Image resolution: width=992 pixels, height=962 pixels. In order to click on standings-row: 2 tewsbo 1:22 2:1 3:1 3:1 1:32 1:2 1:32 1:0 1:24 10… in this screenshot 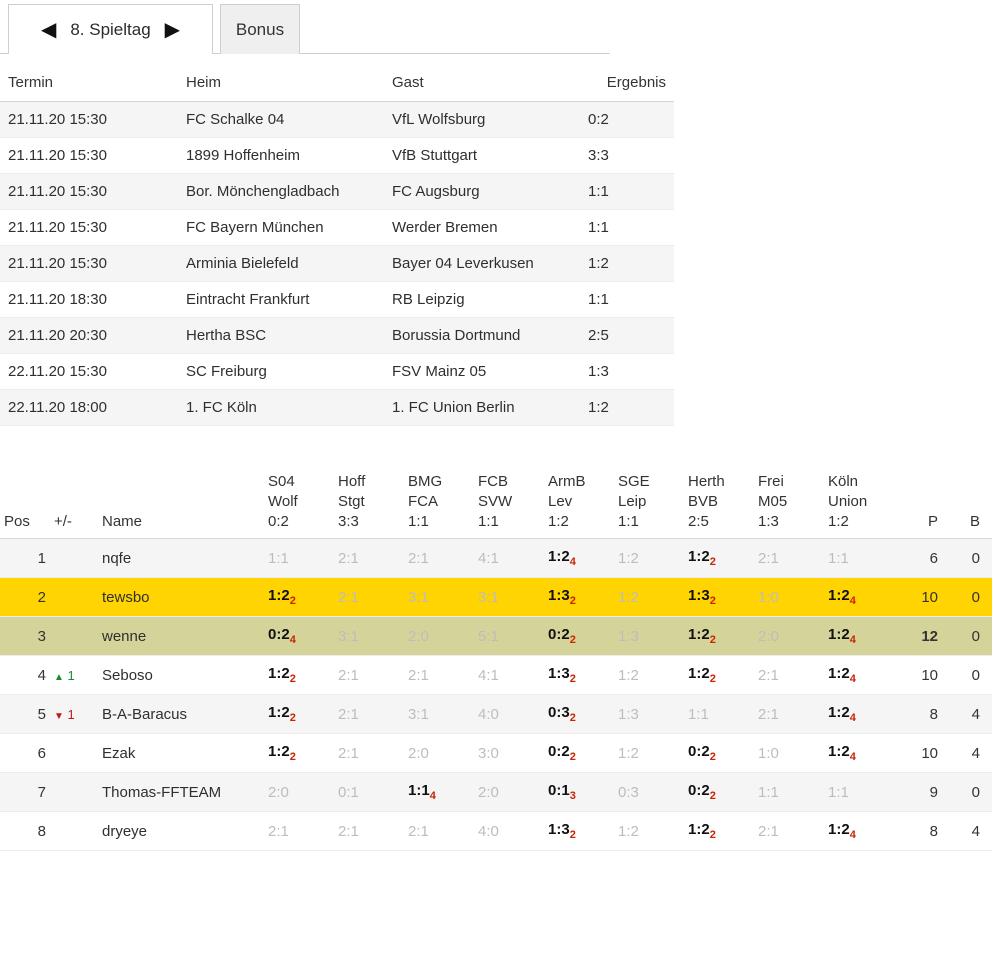, I will do `click(496, 597)`.